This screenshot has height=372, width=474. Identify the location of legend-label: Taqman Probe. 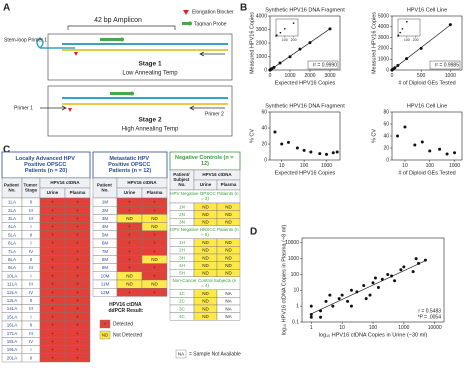
(210, 24).